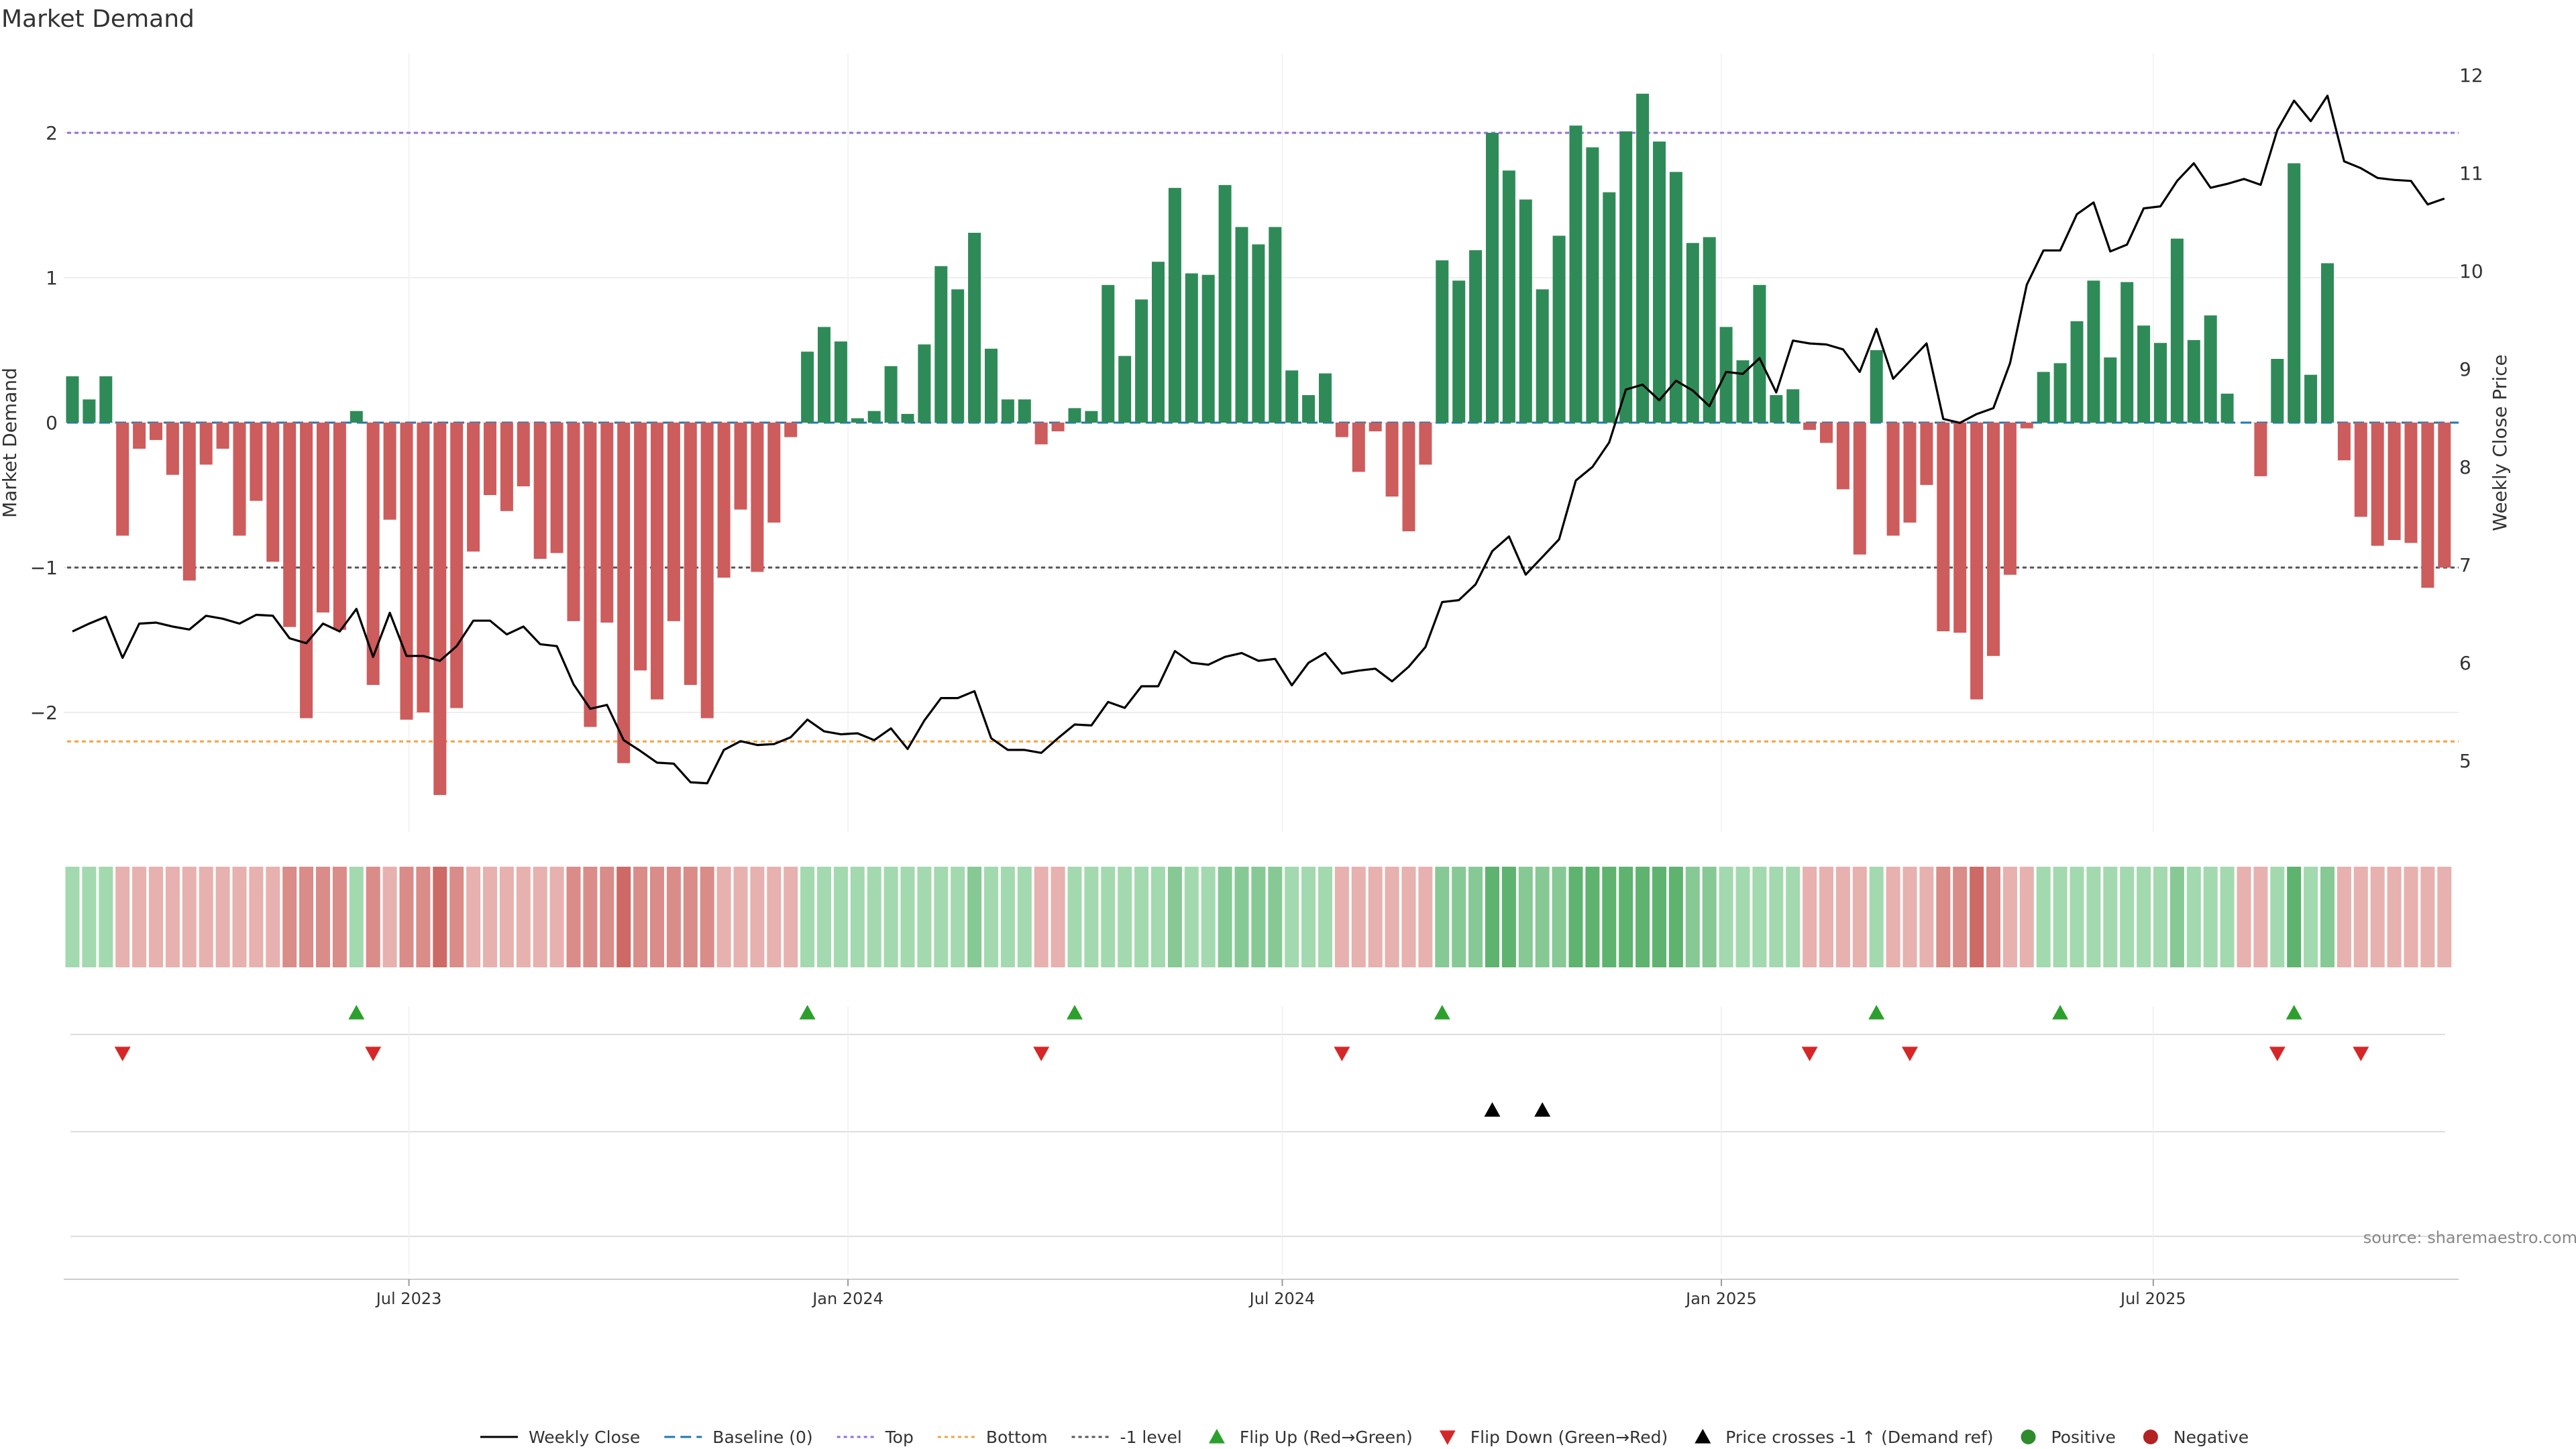 Image resolution: width=2576 pixels, height=1449 pixels. I want to click on right-tick-label: 12, so click(2471, 75).